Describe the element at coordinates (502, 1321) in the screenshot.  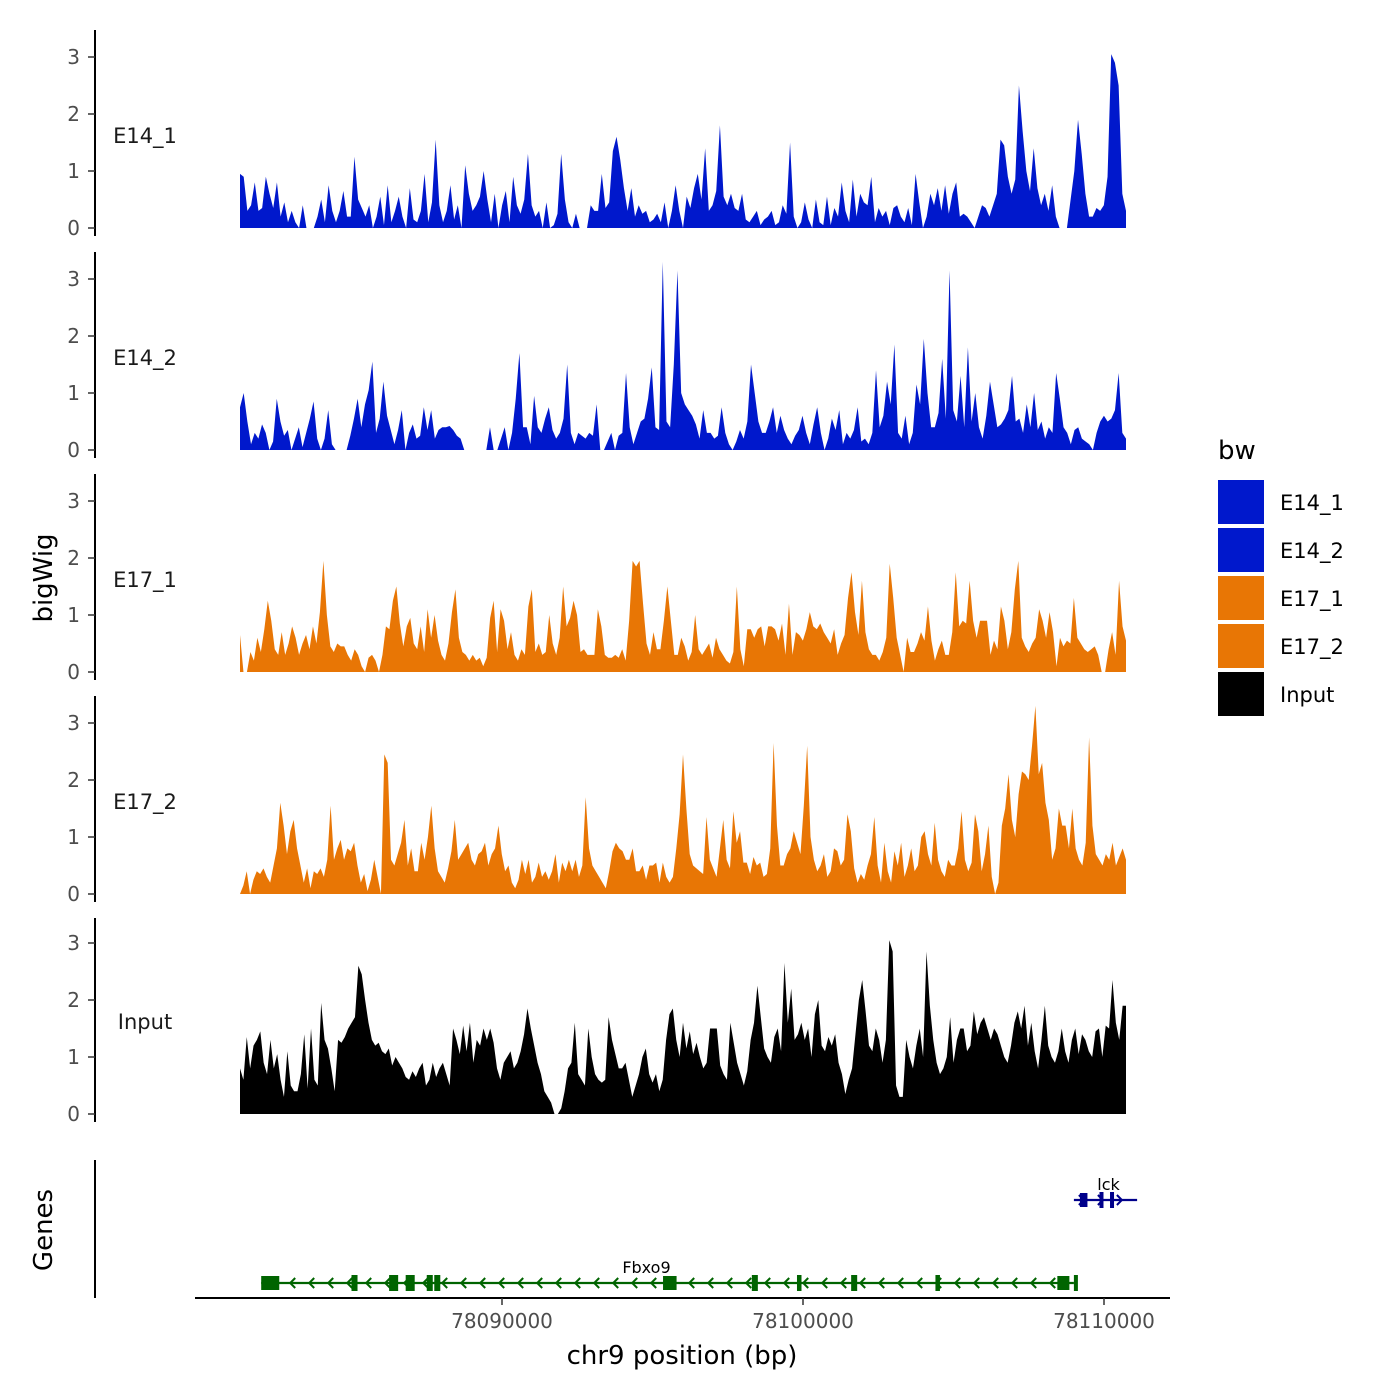
I see `x-tick-label: 78090000` at that location.